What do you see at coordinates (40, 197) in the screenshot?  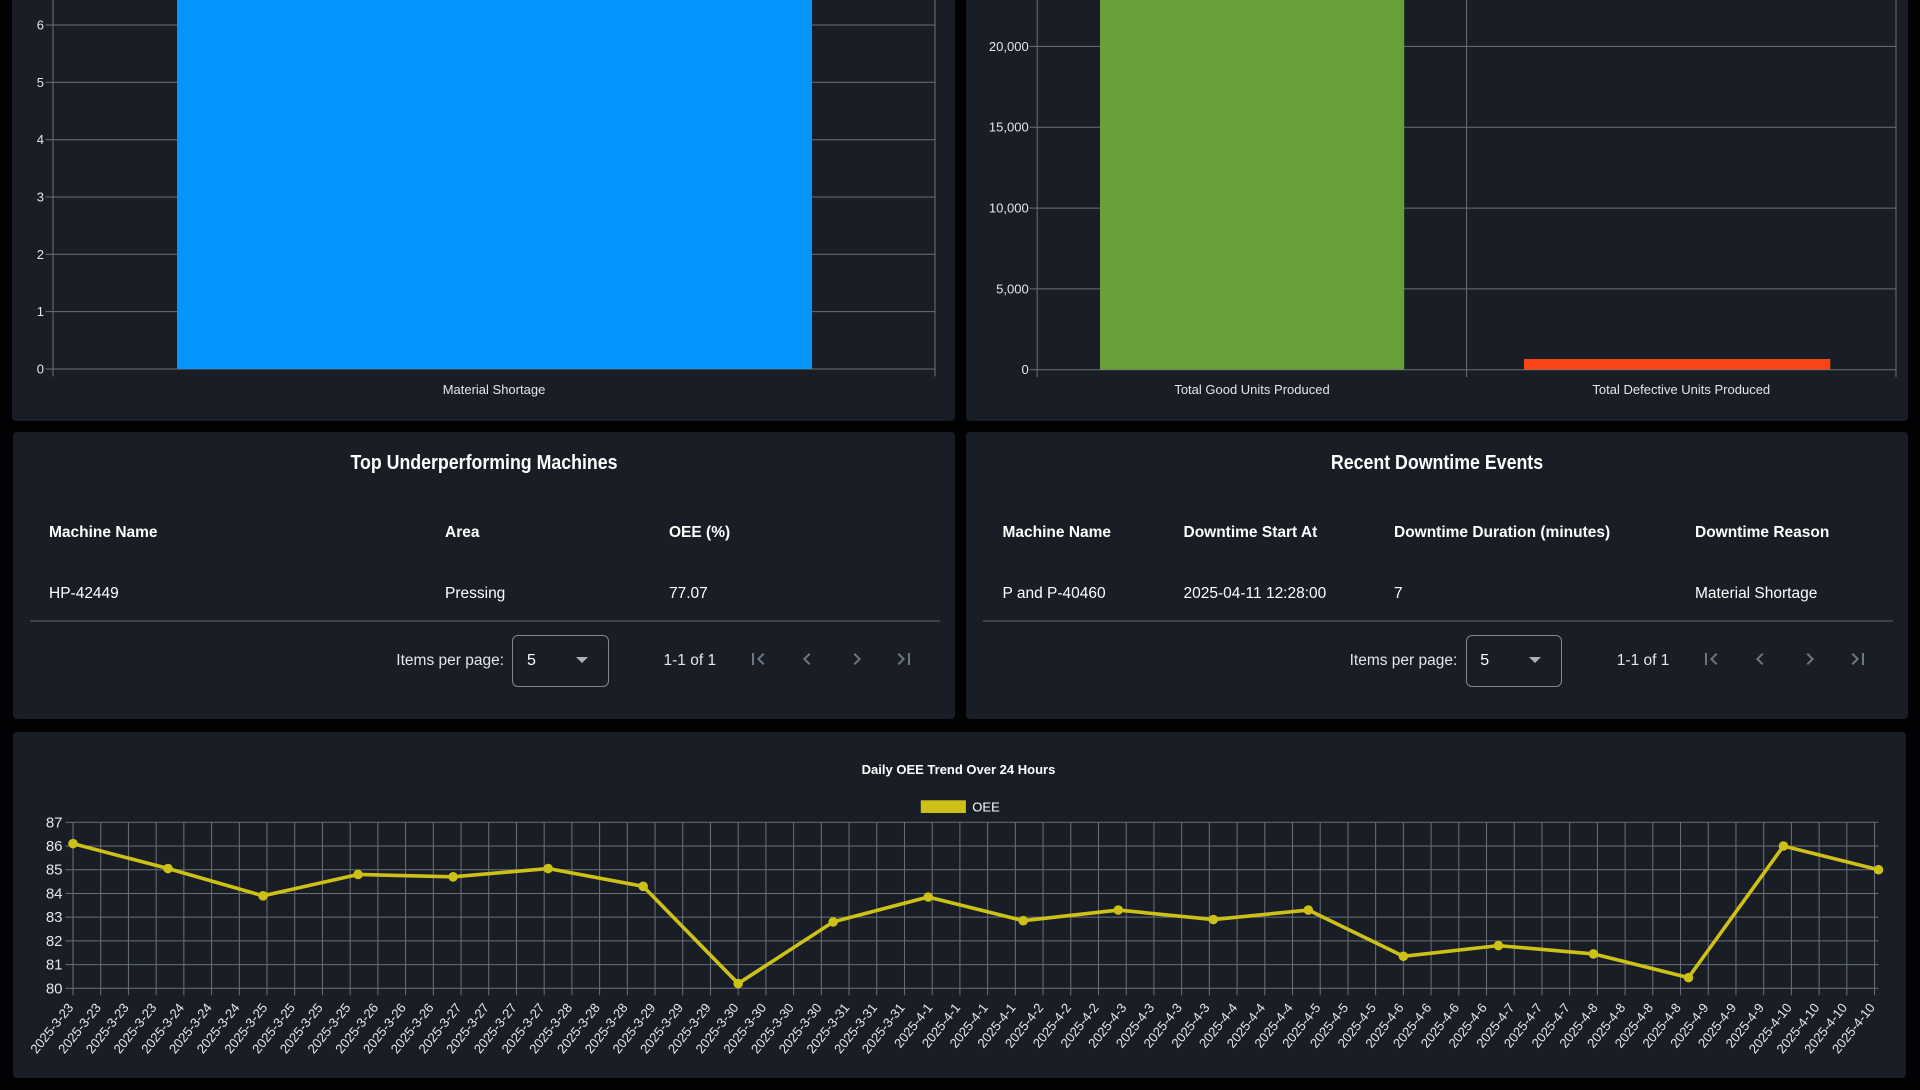 I see `svg-text: 3` at bounding box center [40, 197].